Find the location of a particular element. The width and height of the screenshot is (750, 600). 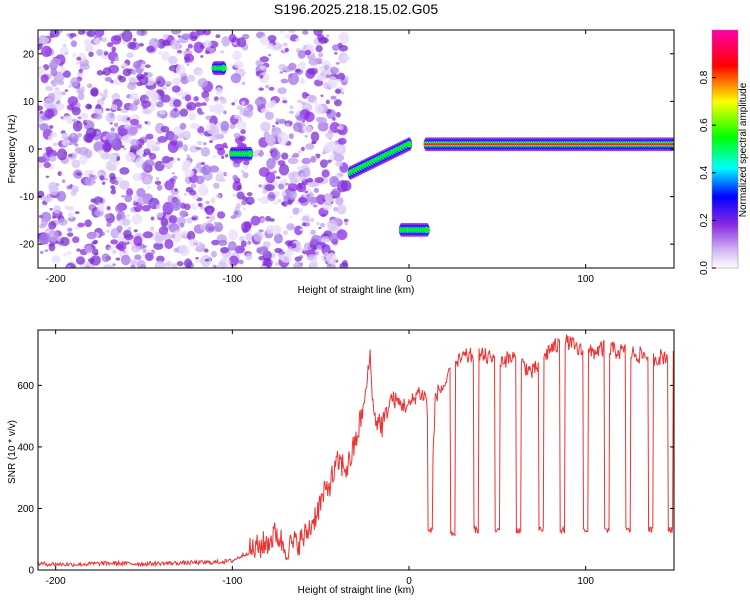

spectrogram-x-label: Height of straight line (km) is located at coordinates (356, 290).